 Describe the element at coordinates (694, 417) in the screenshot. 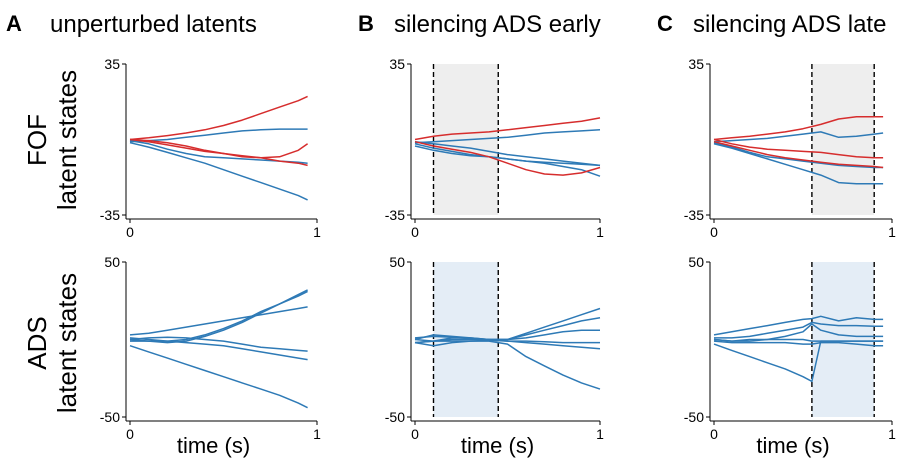

I see `y-tick-label-c-ads-1: -50` at that location.